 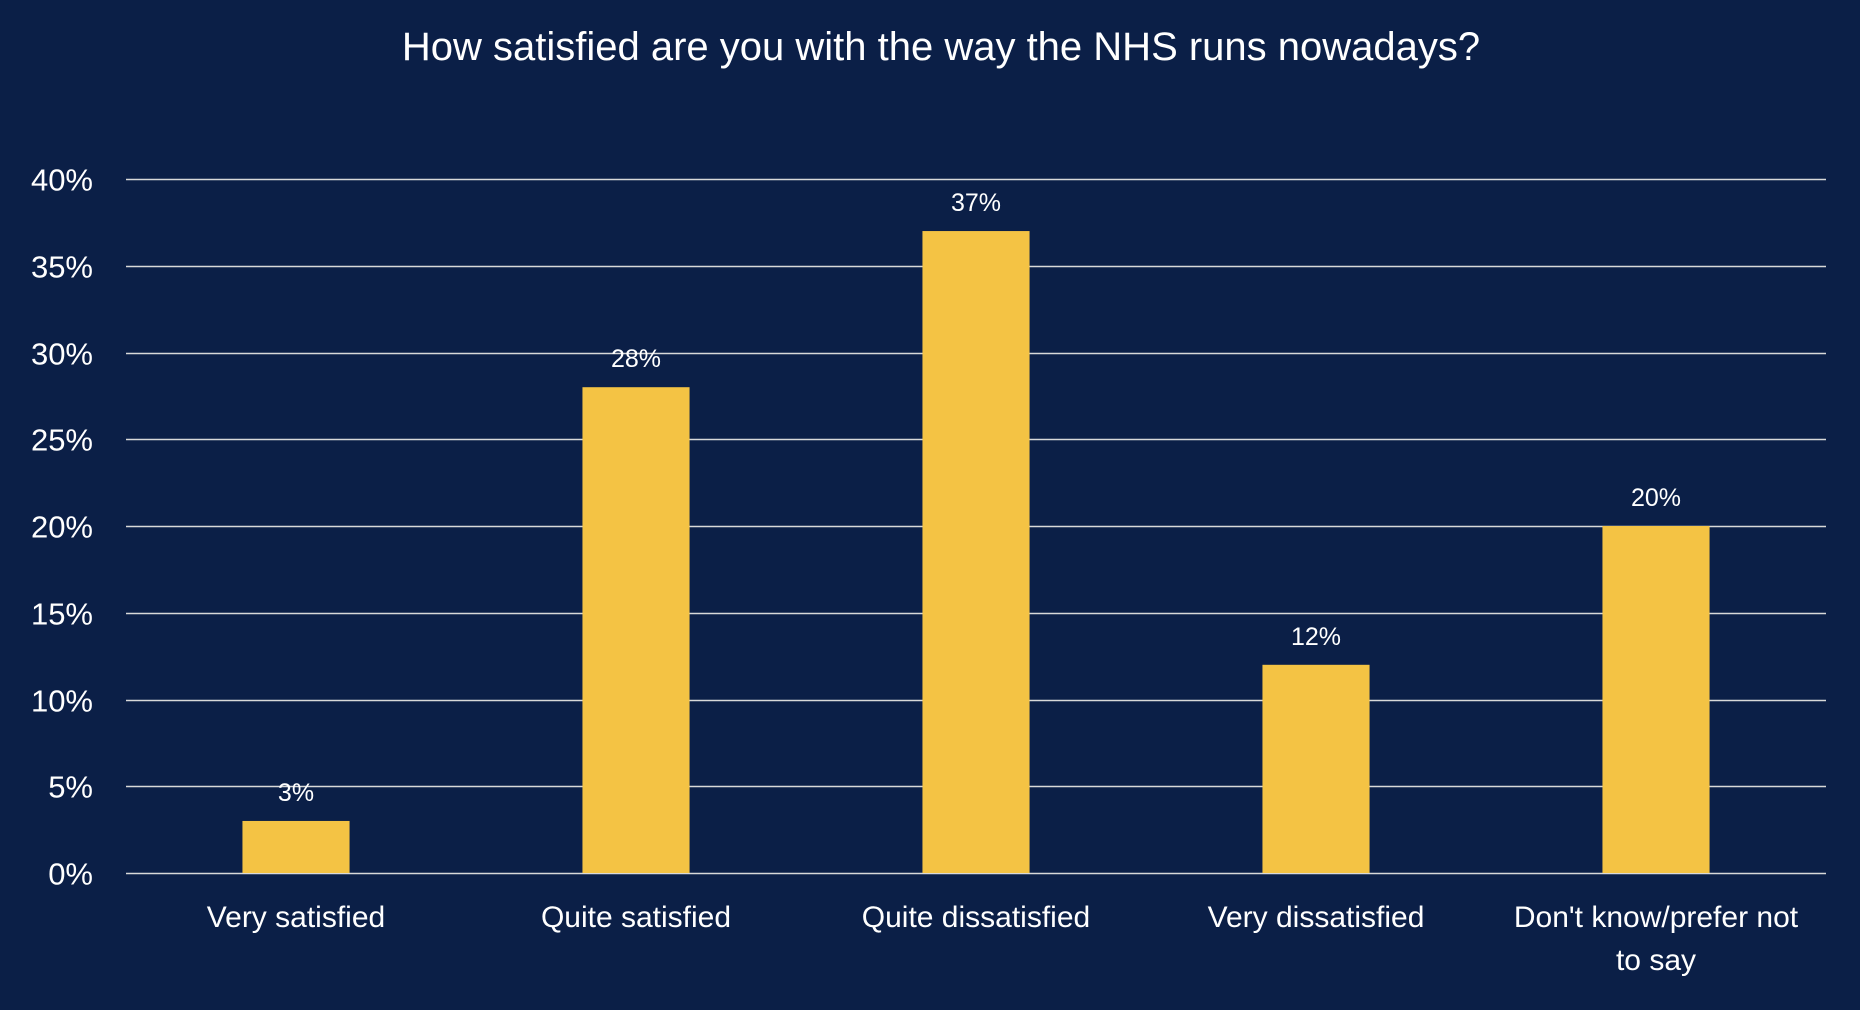 I want to click on y-tick-label: 20%, so click(x=62, y=527).